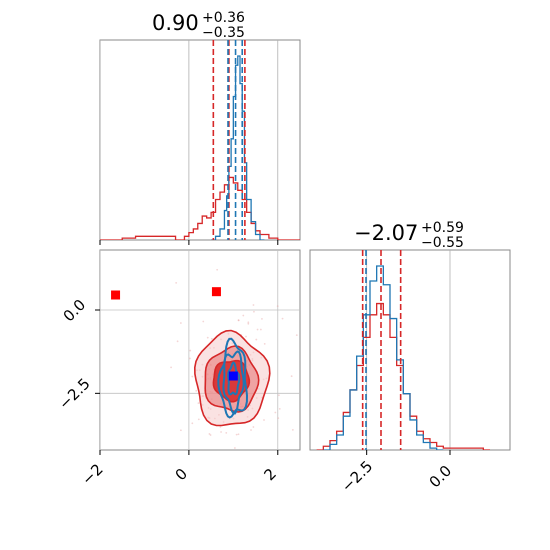 The image size is (550, 550). What do you see at coordinates (441, 477) in the screenshot?
I see `panel2-tick-label: 0.0` at bounding box center [441, 477].